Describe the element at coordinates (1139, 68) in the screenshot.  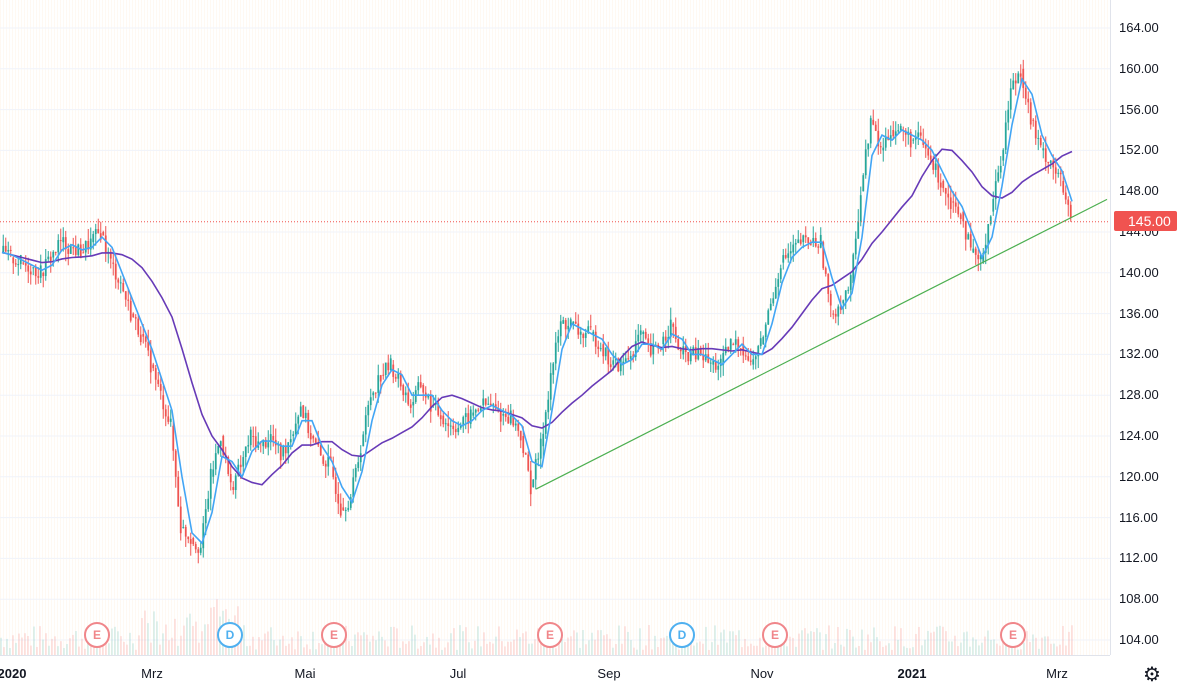
I see `price-tick: 160.00` at that location.